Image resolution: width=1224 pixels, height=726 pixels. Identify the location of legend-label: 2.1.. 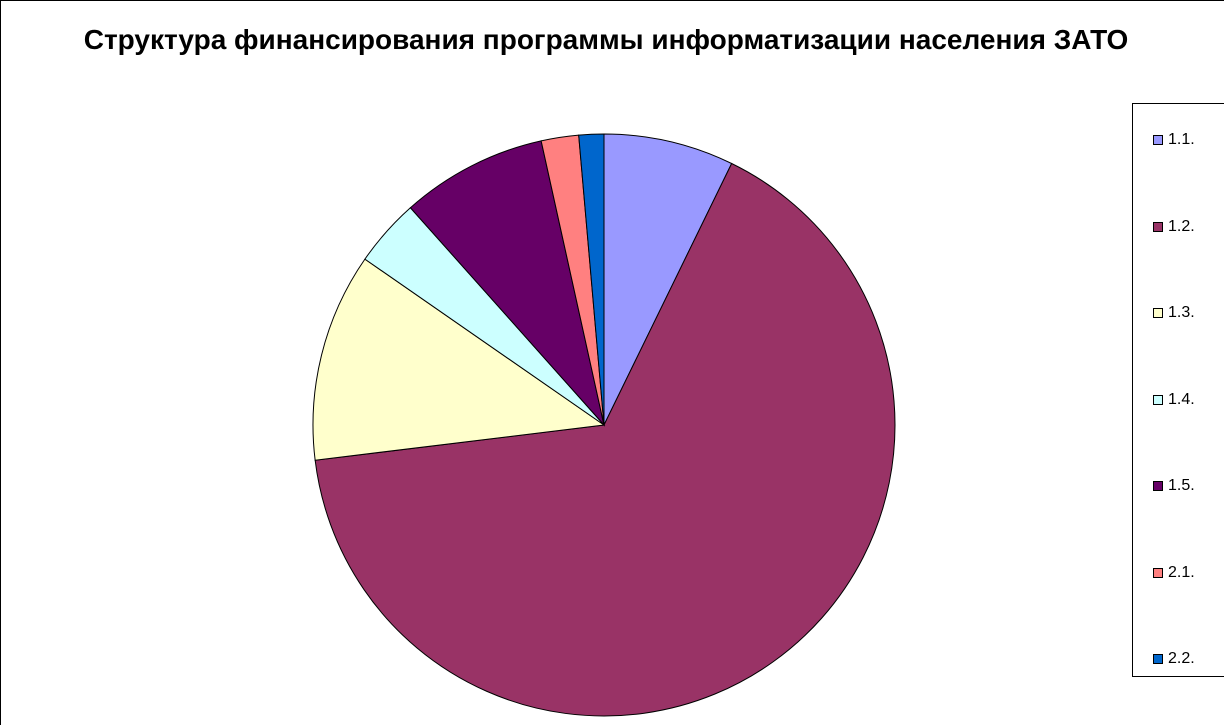
(1181, 572).